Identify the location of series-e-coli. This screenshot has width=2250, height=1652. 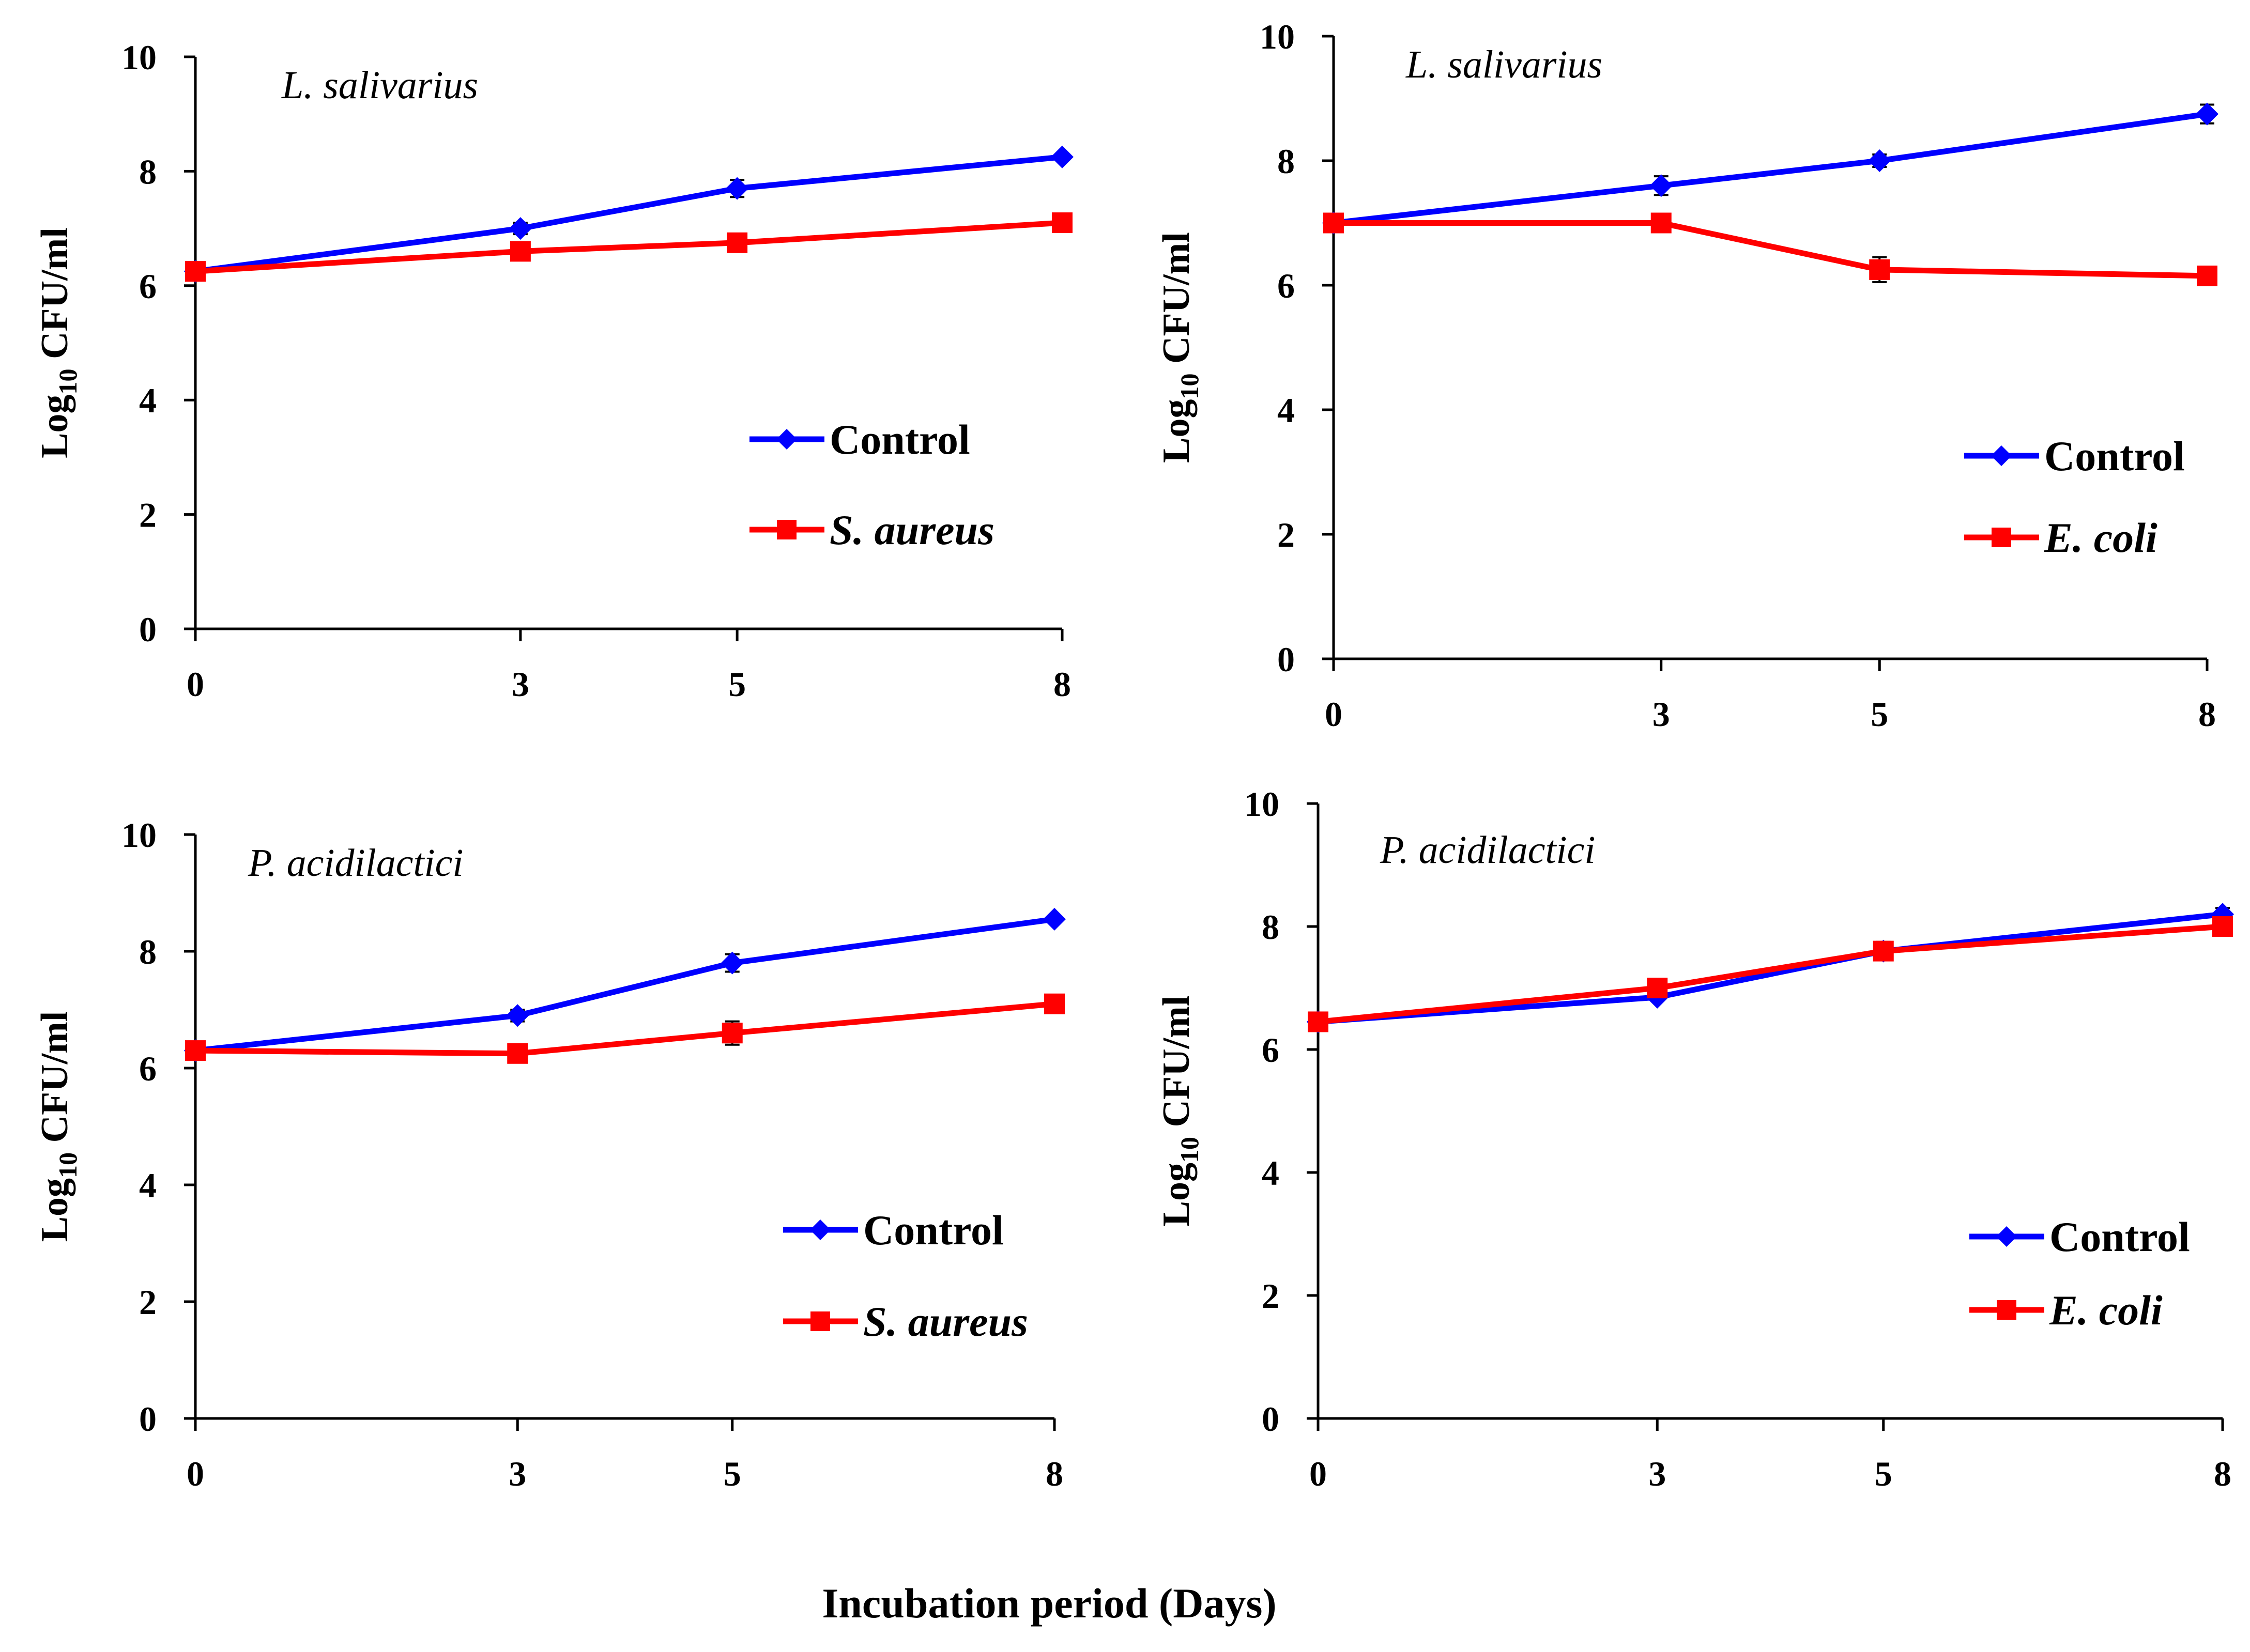
(1771, 974).